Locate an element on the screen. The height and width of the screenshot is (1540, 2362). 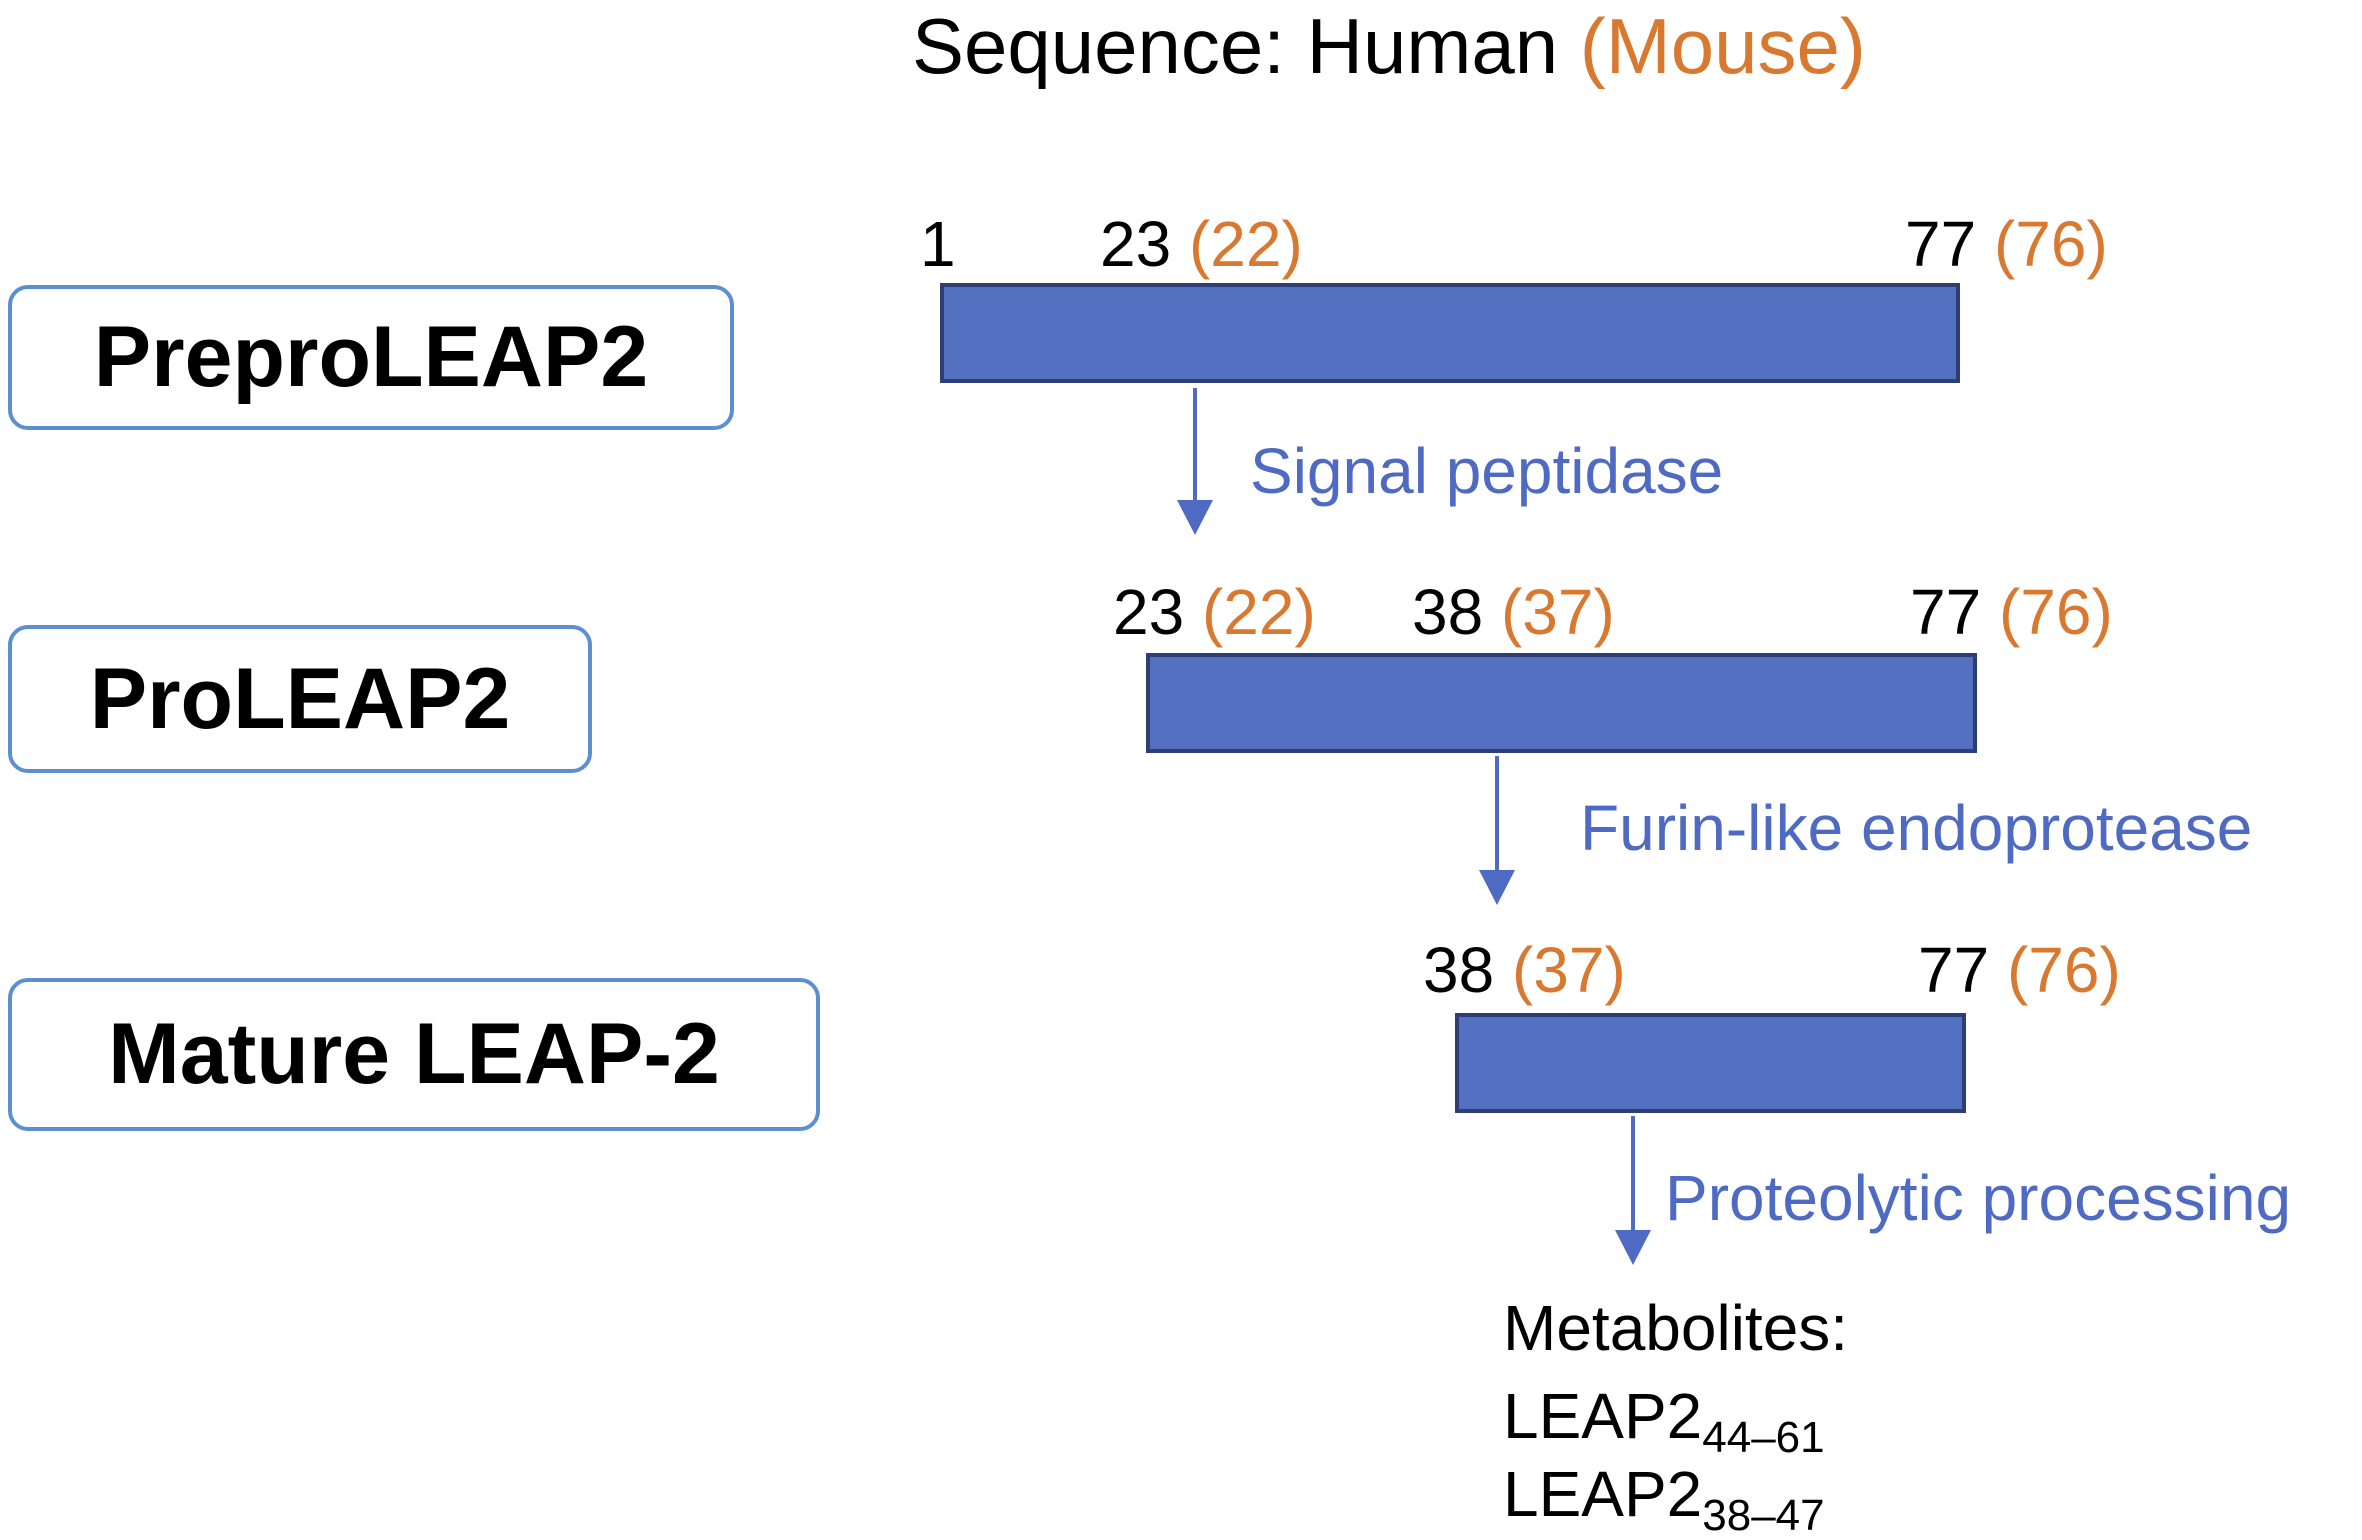
pro-end-mouse: (76) is located at coordinates (2055, 612).